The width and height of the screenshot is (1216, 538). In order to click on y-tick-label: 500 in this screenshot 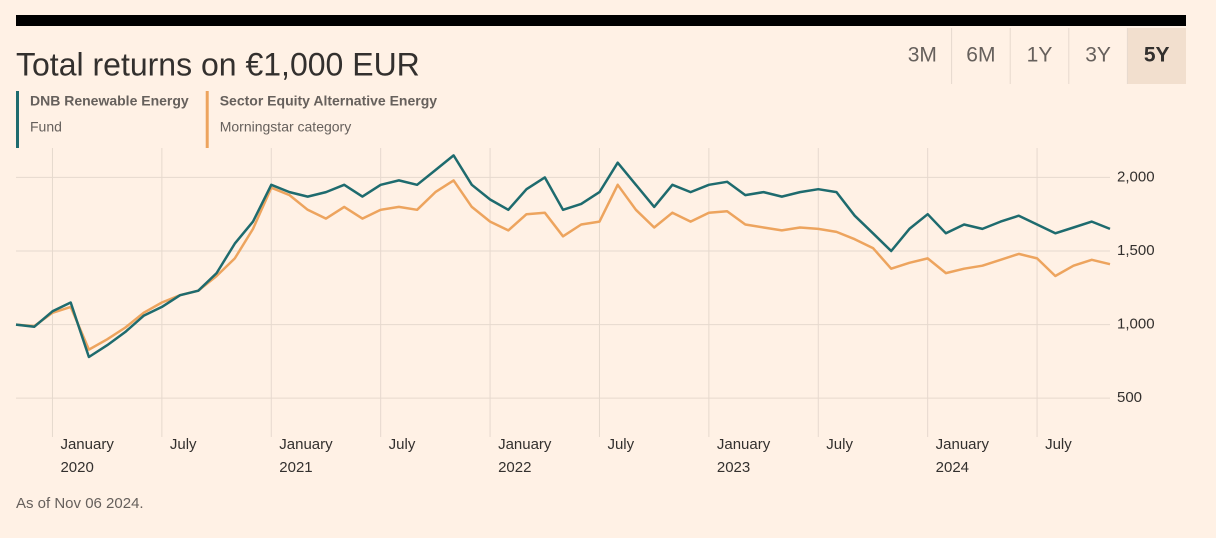, I will do `click(1129, 397)`.